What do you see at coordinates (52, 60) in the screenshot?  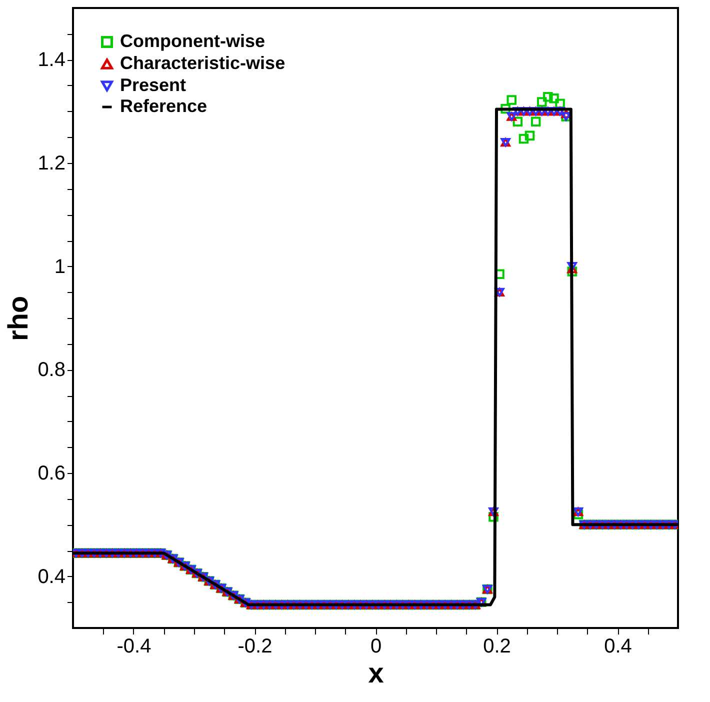 I see `y-tick-label: 1.4` at bounding box center [52, 60].